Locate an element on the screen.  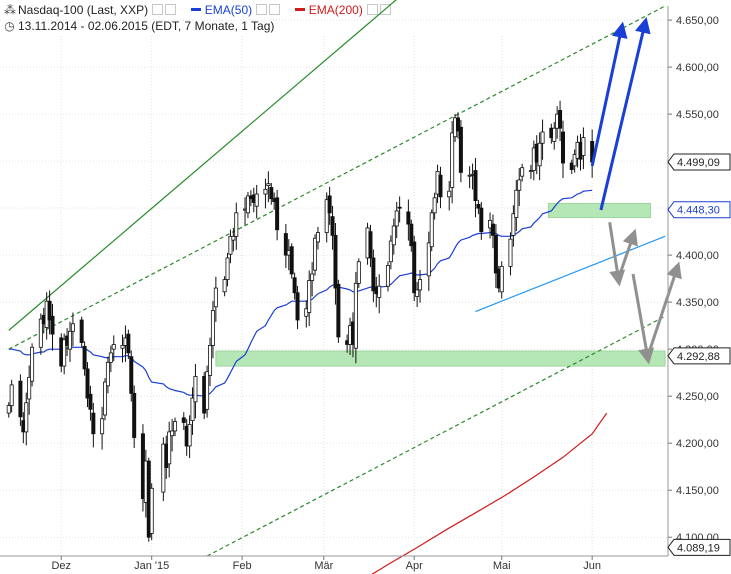
y-tick-label: 4.650,00 is located at coordinates (697, 21).